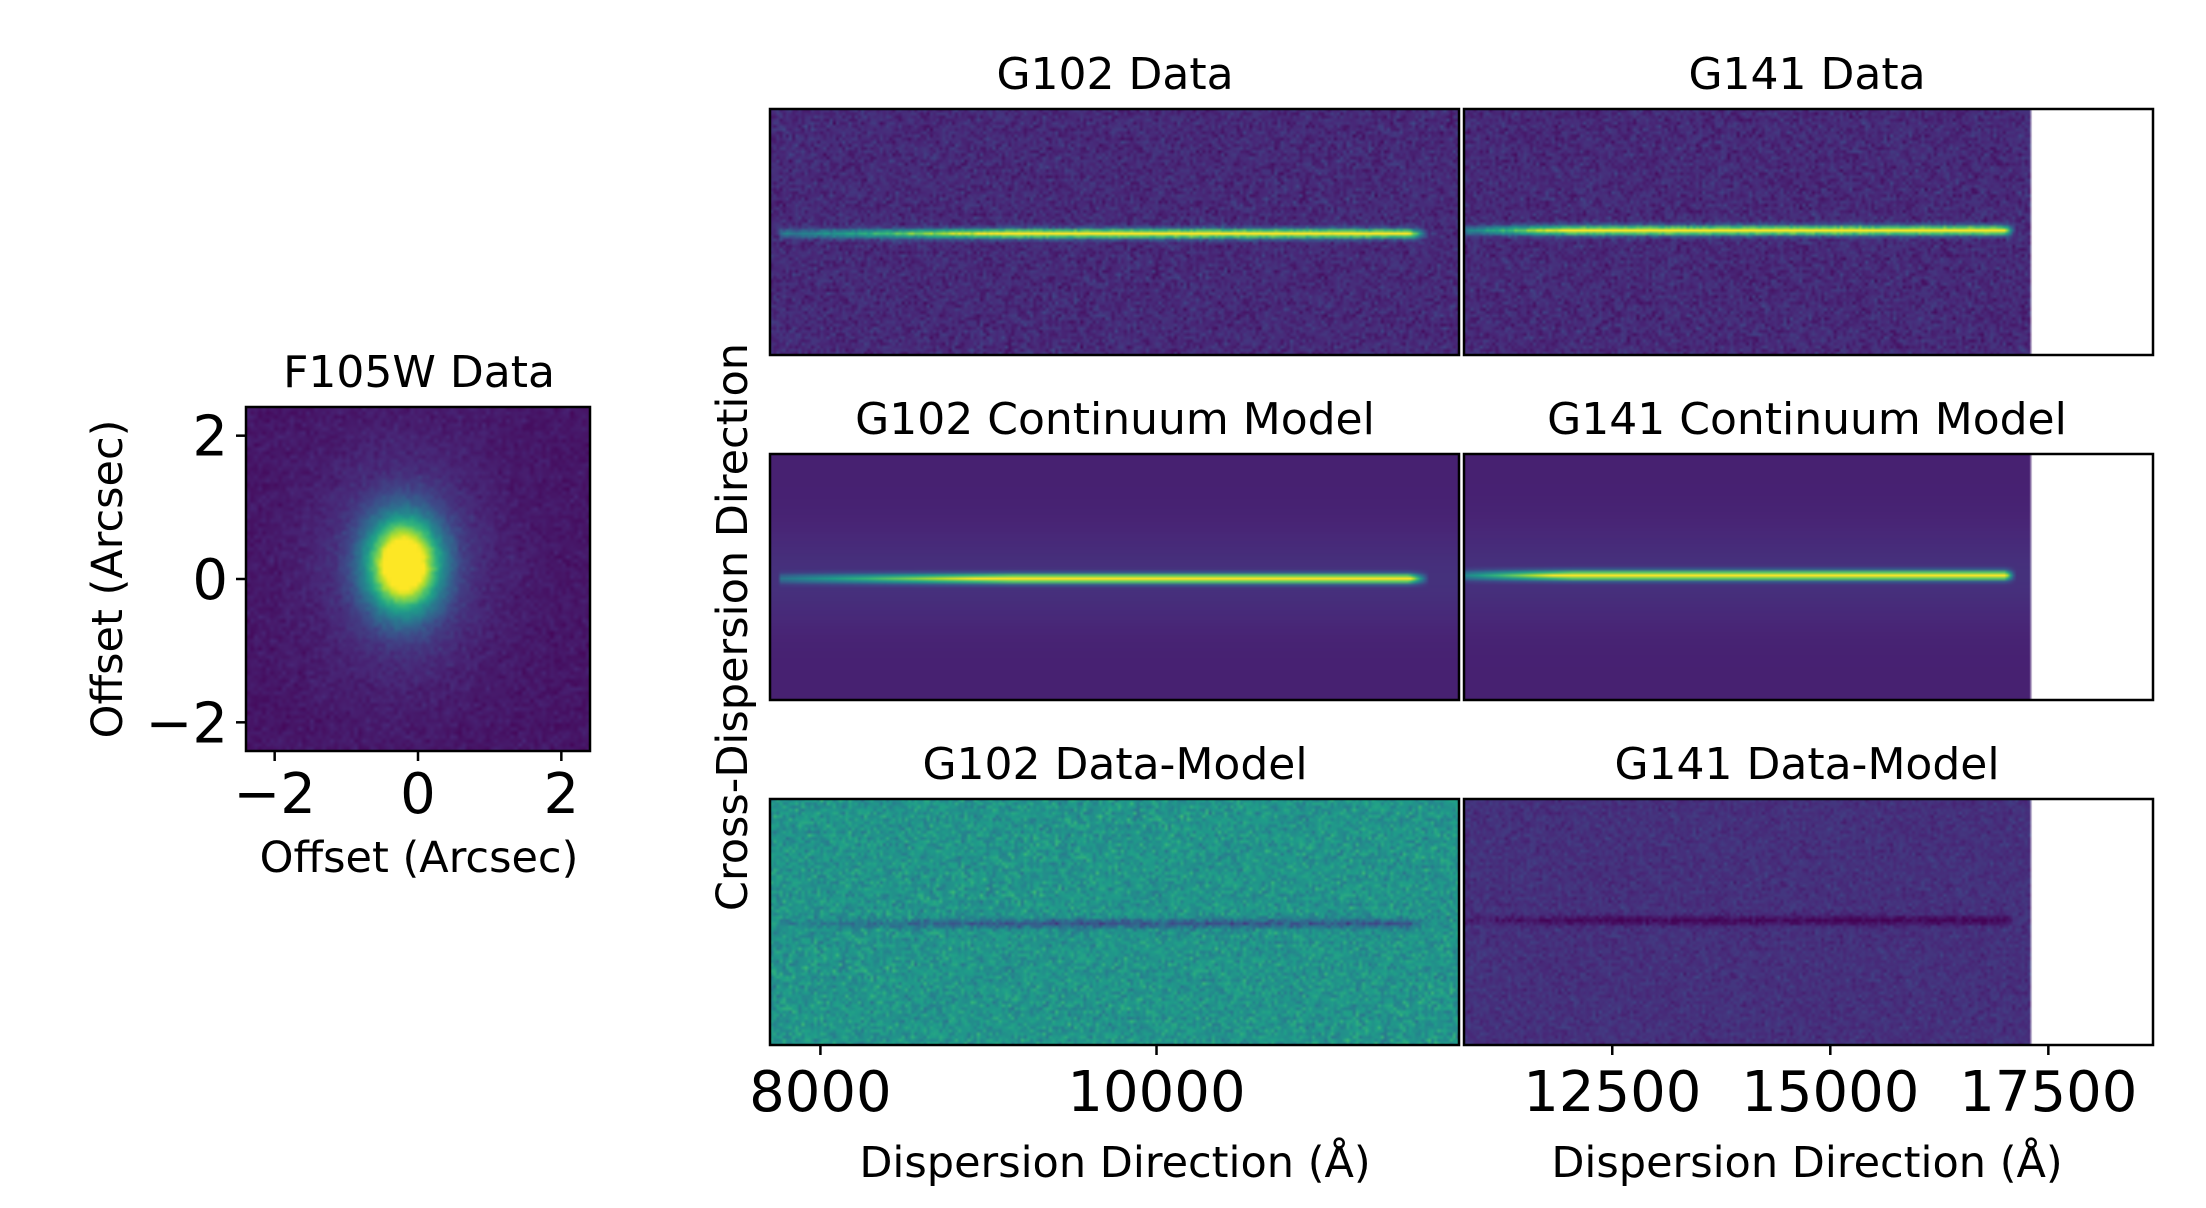 Image resolution: width=2206 pixels, height=1208 pixels. Describe the element at coordinates (1114, 74) in the screenshot. I see `panel-title-g102-data: G102 Data` at that location.